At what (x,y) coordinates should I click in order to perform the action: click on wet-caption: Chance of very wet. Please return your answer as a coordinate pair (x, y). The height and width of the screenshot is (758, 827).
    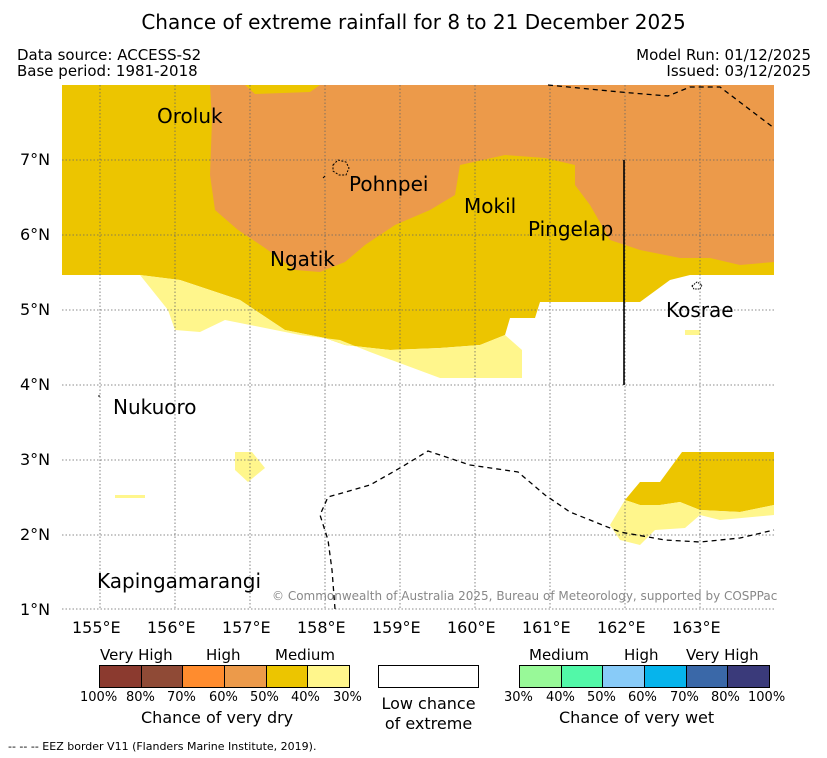
    Looking at the image, I should click on (637, 717).